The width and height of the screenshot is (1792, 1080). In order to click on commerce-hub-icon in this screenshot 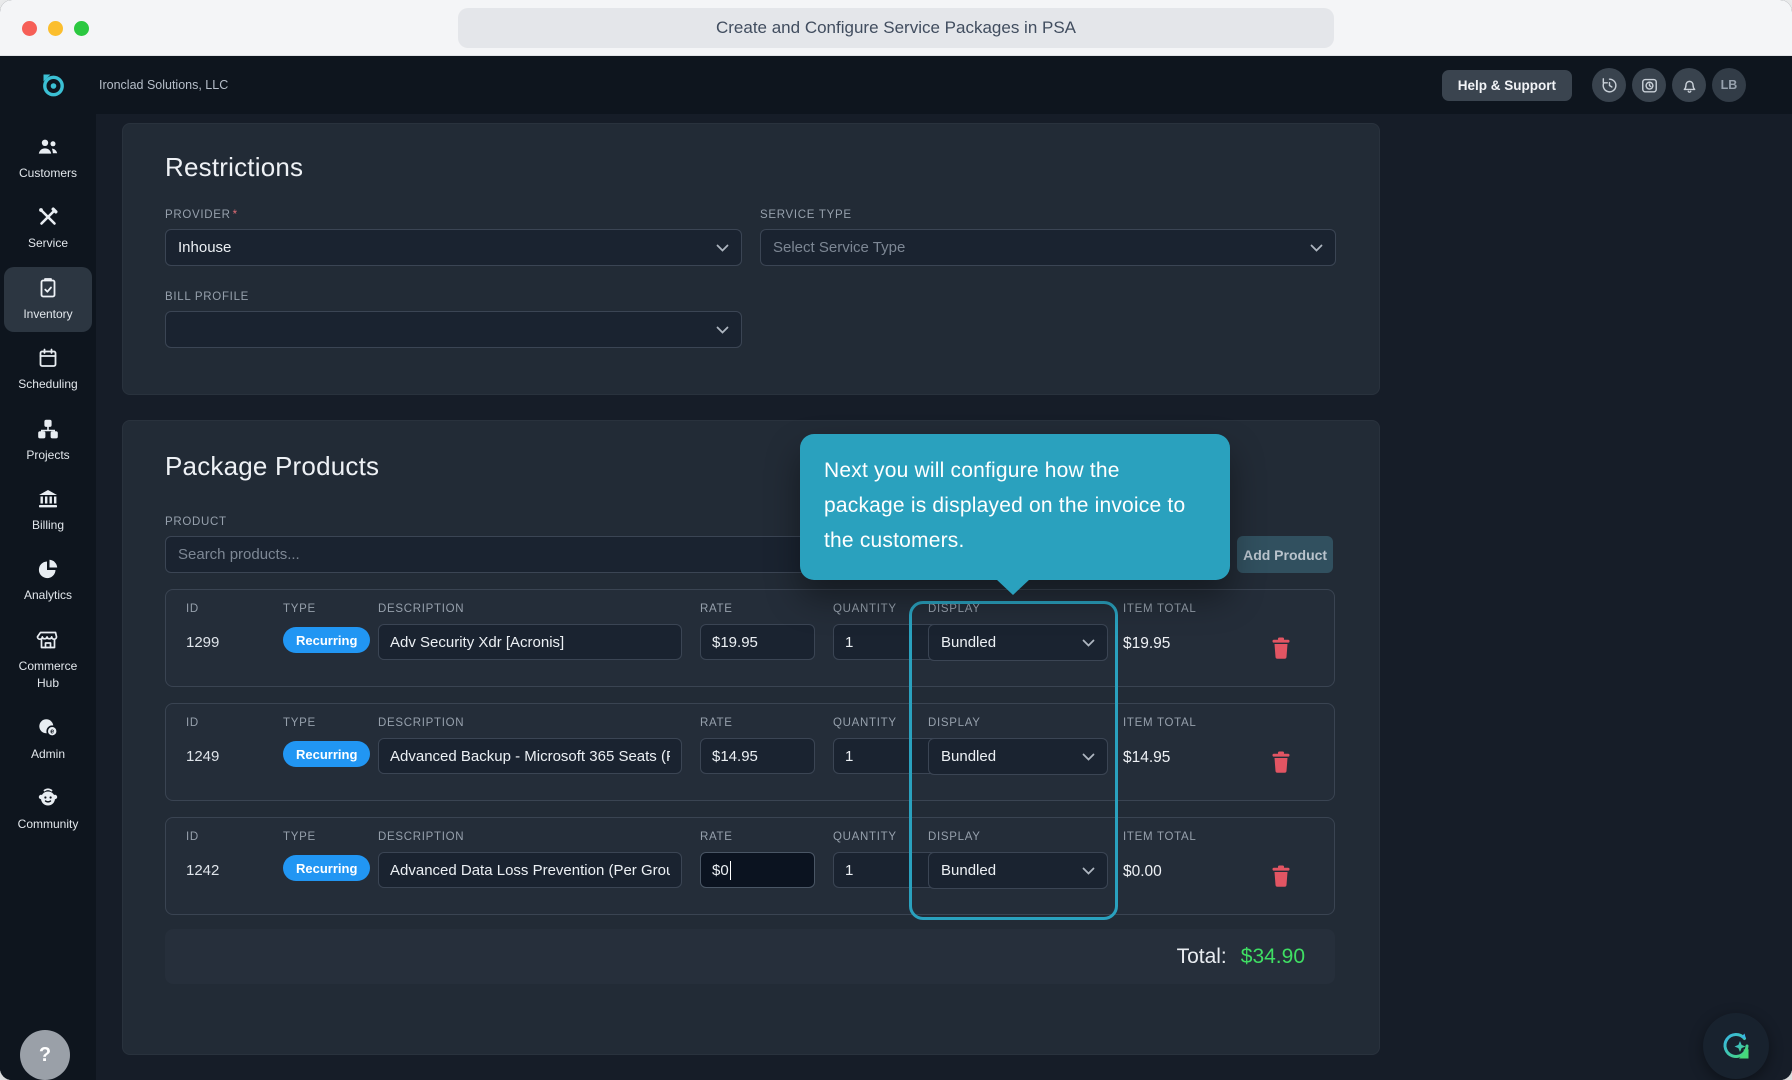, I will do `click(47, 640)`.